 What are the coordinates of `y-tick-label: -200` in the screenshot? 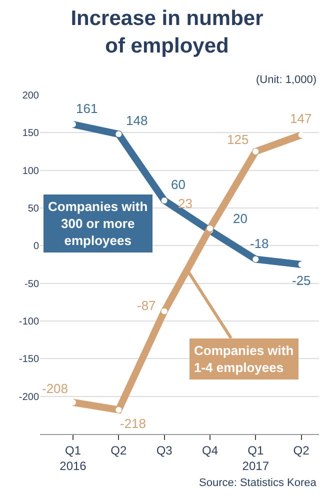 It's located at (29, 397).